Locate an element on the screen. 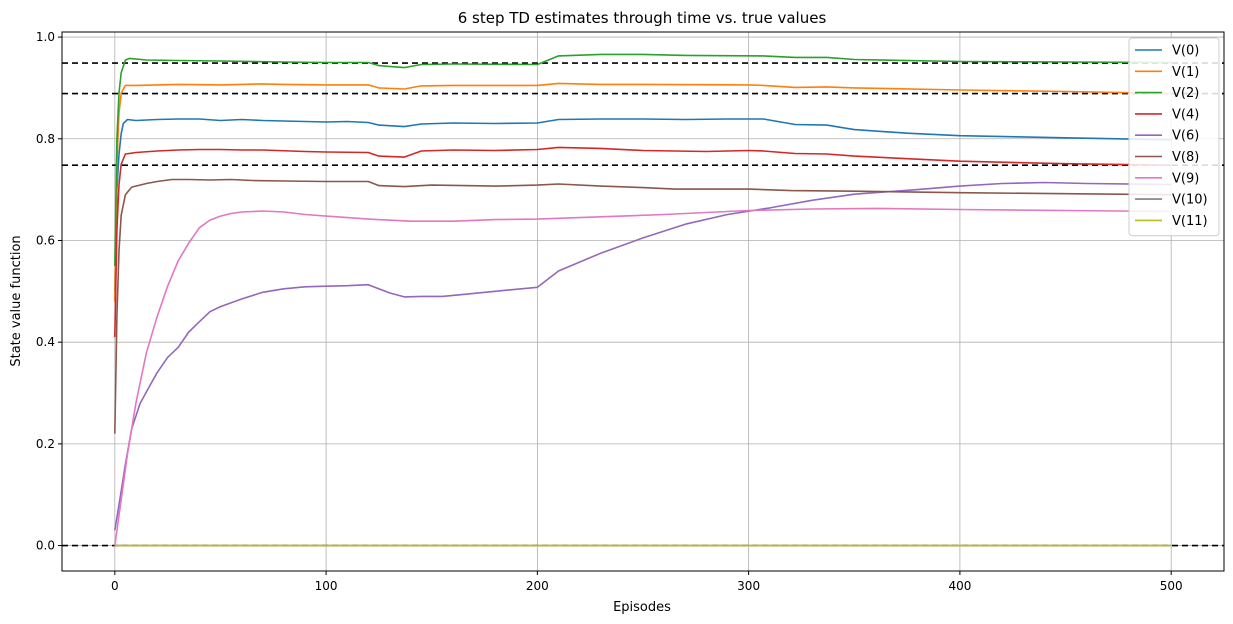 Image resolution: width=1233 pixels, height=624 pixels. y-tick-label: 0.6 is located at coordinates (45, 240).